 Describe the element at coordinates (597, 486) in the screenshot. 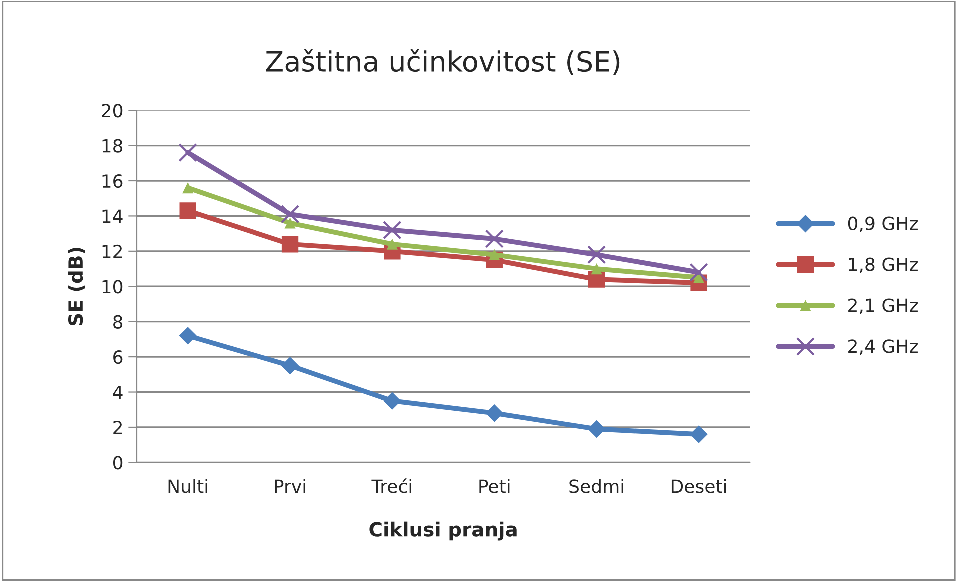

I see `x-tick-label: Sedmi` at that location.